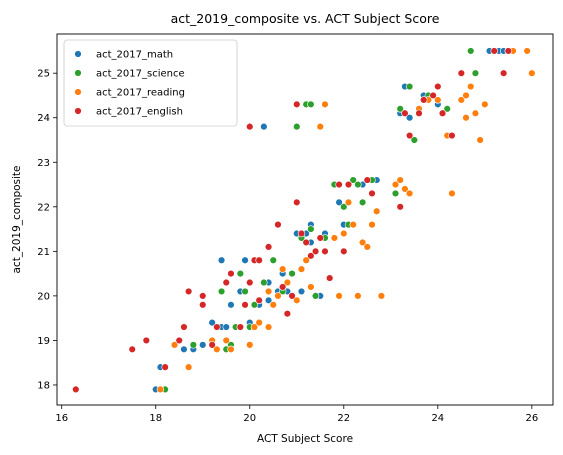 The width and height of the screenshot is (563, 455). Describe the element at coordinates (17, 219) in the screenshot. I see `y-axis-label: act_2019_composite` at that location.